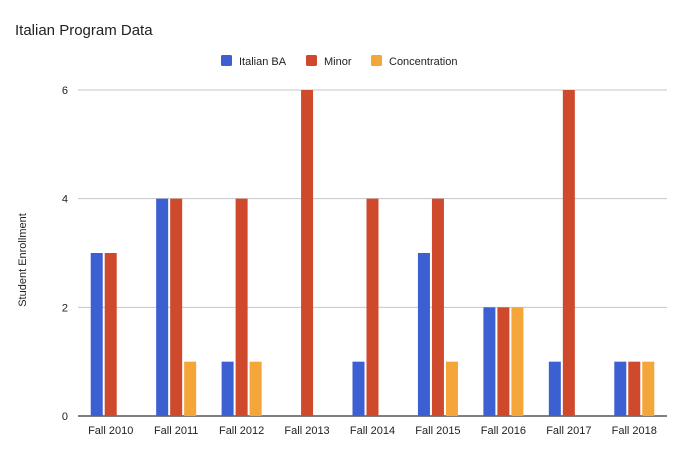 The height and width of the screenshot is (458, 687). What do you see at coordinates (306, 431) in the screenshot?
I see `x-tick-label: Fall 2013` at bounding box center [306, 431].